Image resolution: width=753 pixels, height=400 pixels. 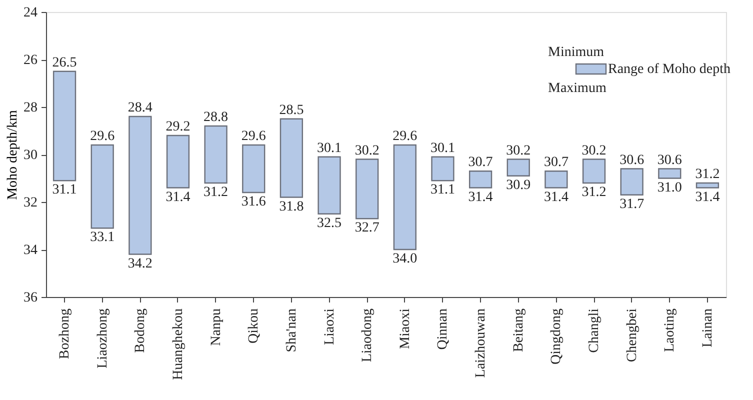 What do you see at coordinates (31, 203) in the screenshot?
I see `y-tick-label: 32` at bounding box center [31, 203].